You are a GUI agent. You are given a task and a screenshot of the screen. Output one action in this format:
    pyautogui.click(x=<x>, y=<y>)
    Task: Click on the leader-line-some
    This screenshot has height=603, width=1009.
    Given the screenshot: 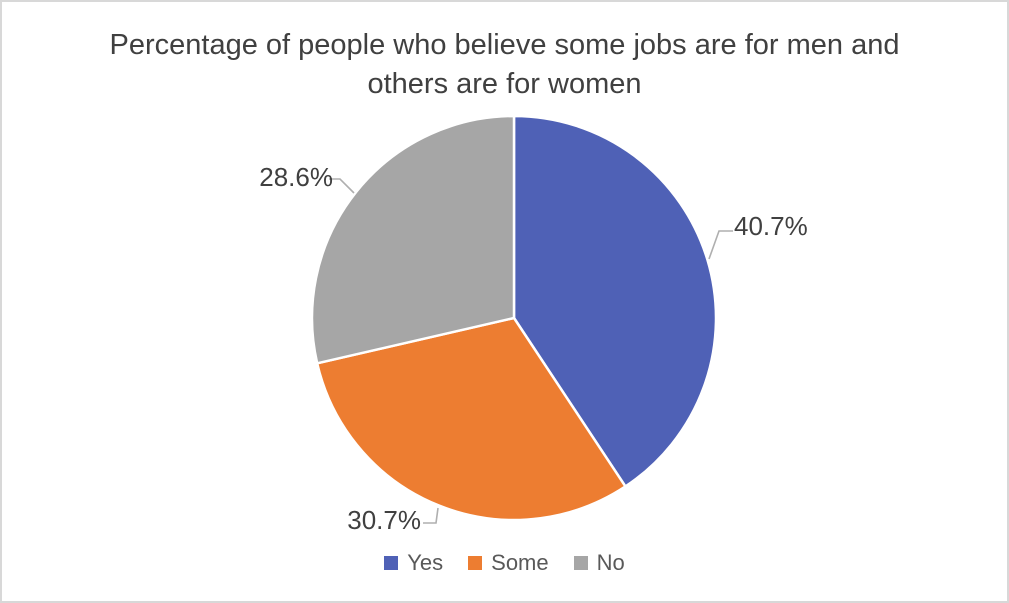 What is the action you would take?
    pyautogui.click(x=431, y=515)
    